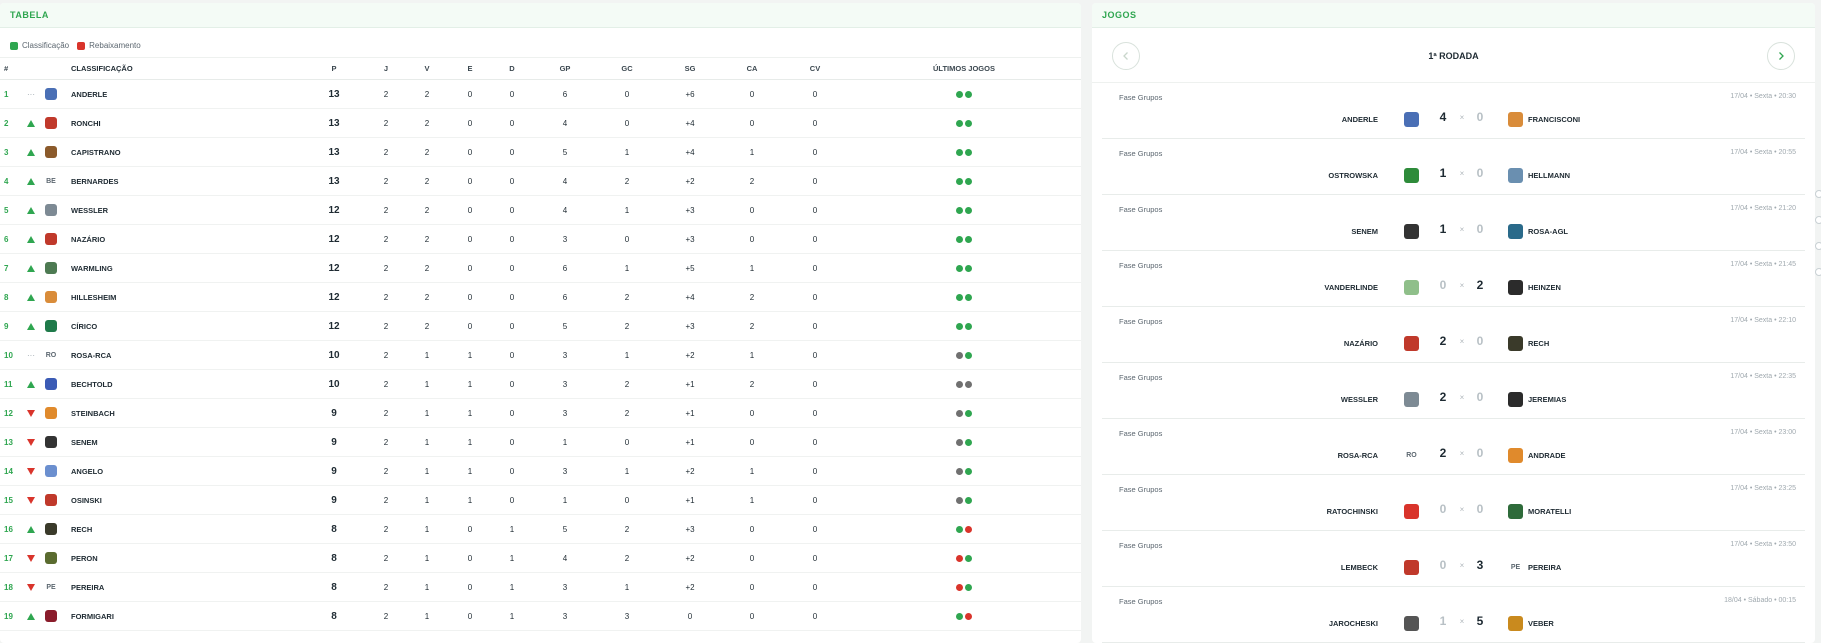 The width and height of the screenshot is (1821, 643). Describe the element at coordinates (92, 384) in the screenshot. I see `team-name: BECHTOLD` at that location.